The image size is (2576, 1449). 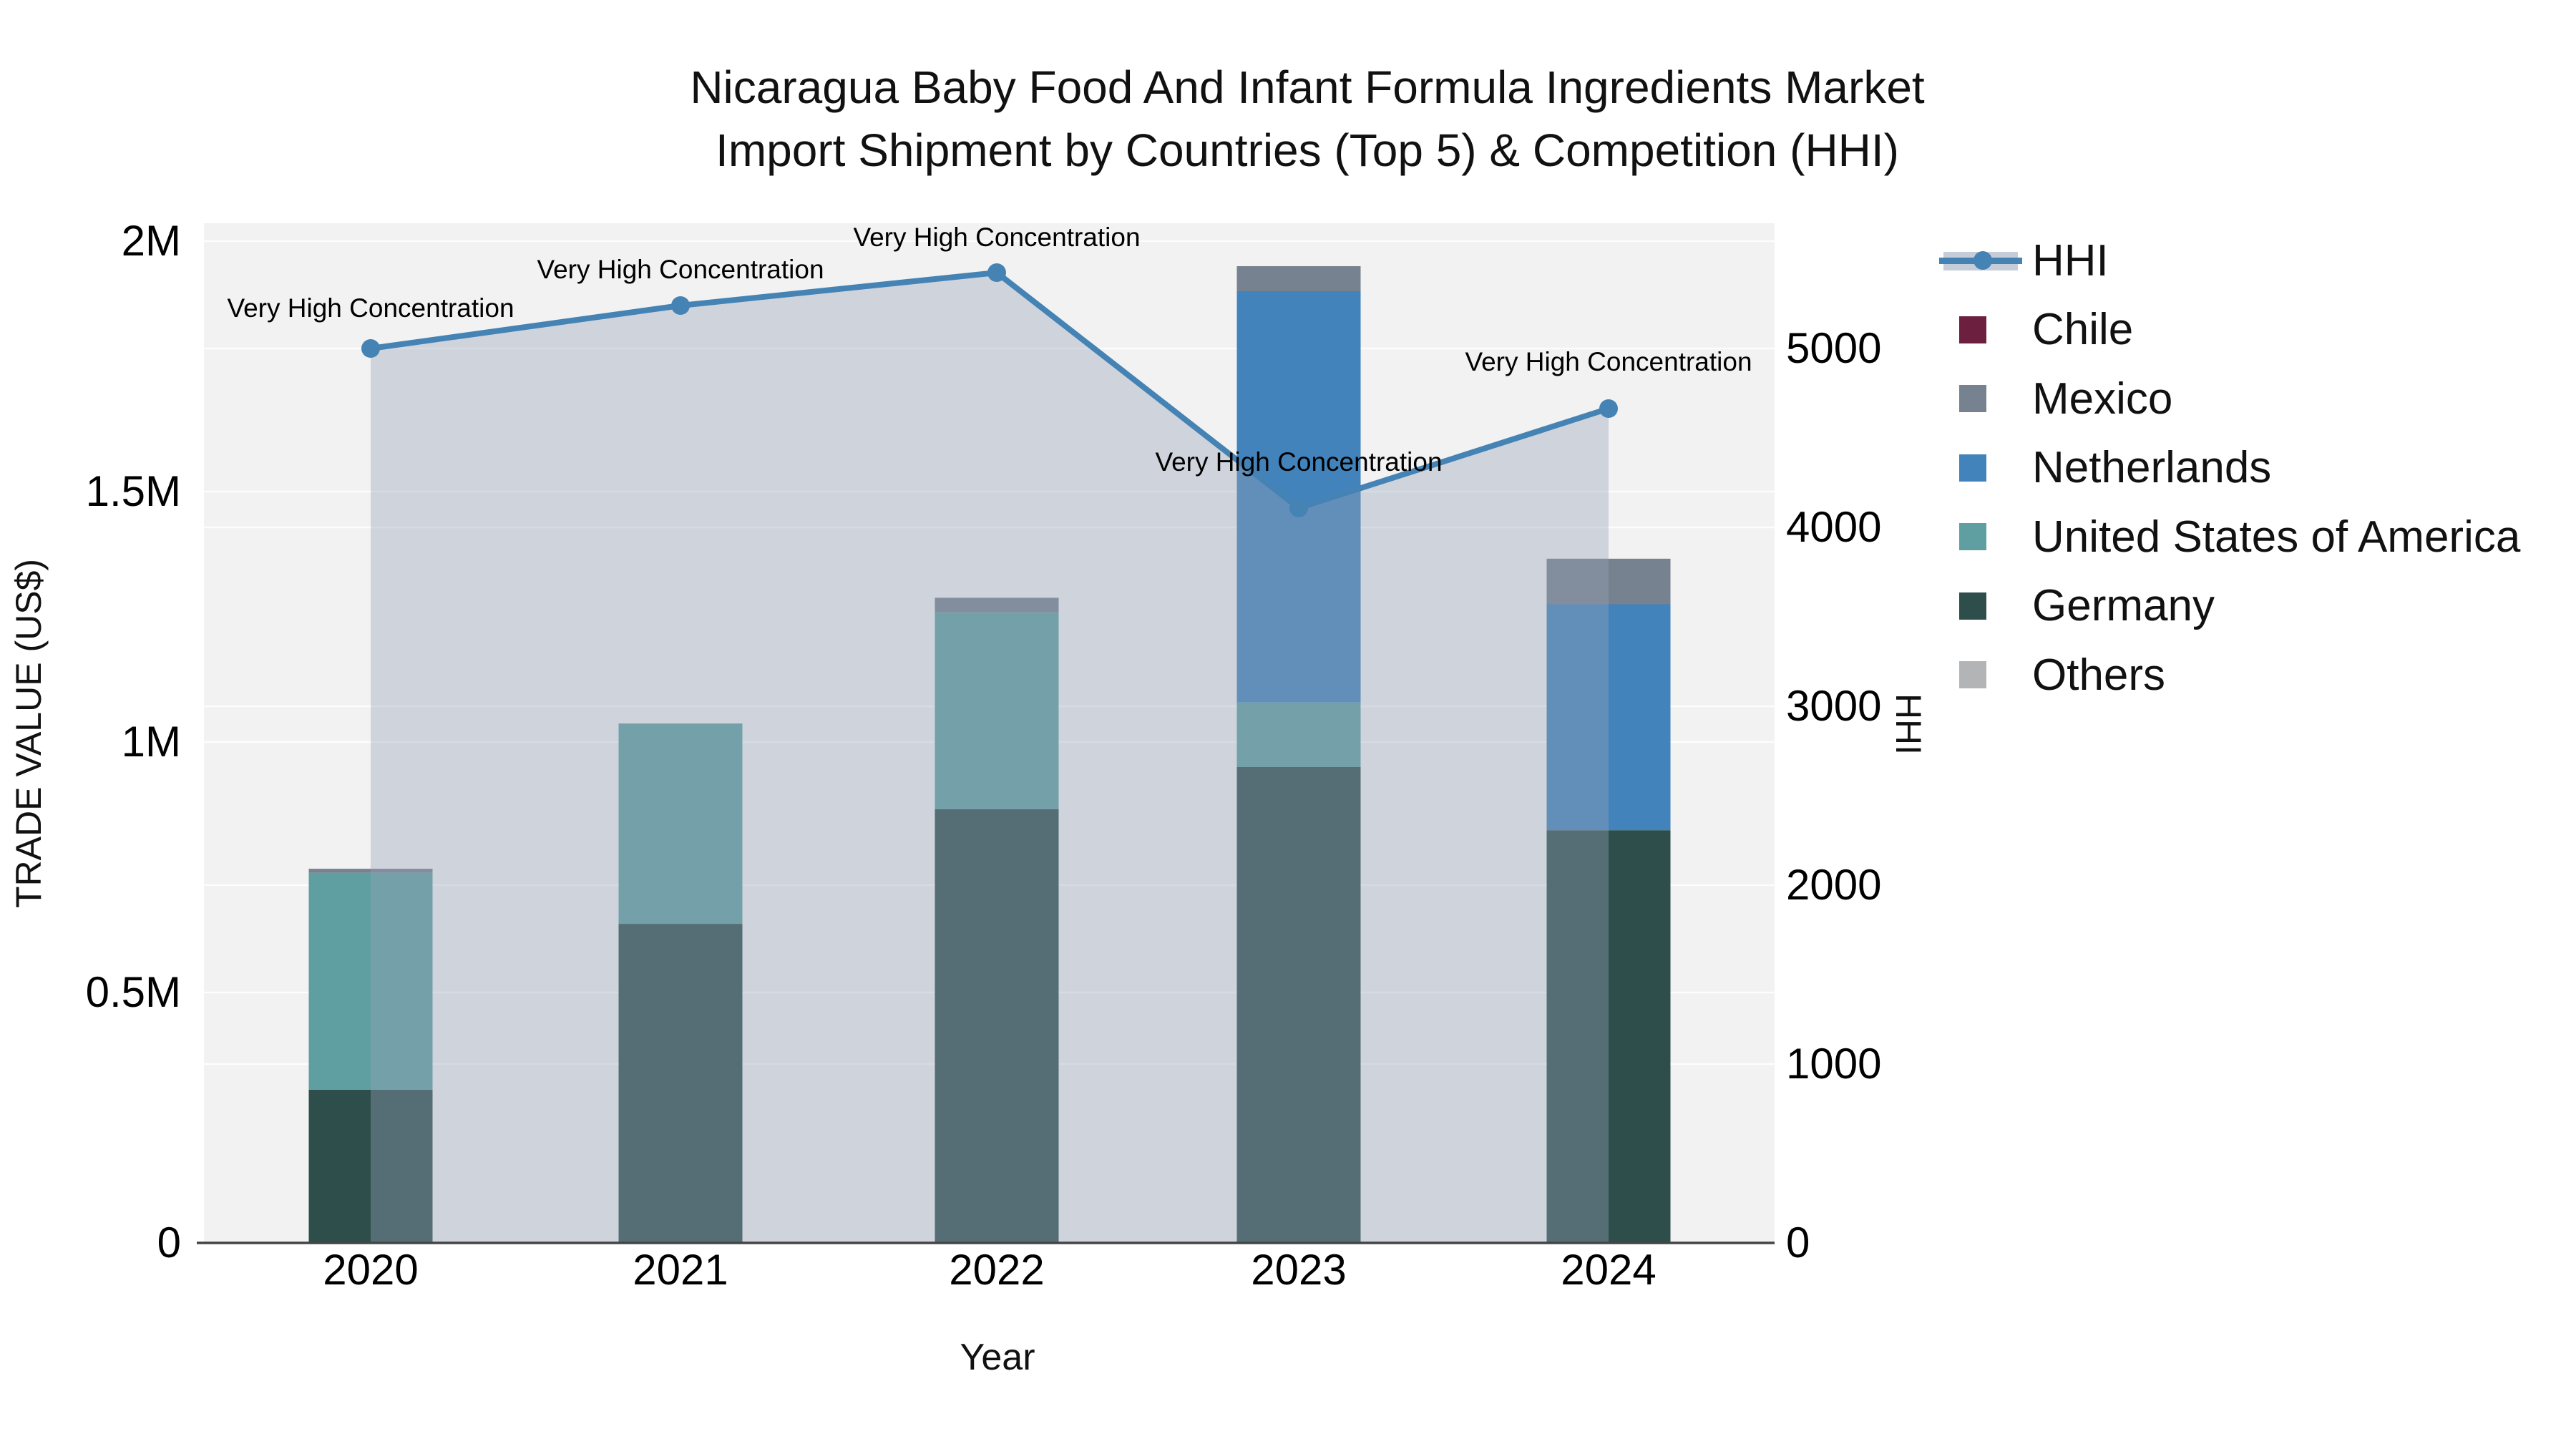 What do you see at coordinates (996, 272) in the screenshot?
I see `hhi-marker-2022` at bounding box center [996, 272].